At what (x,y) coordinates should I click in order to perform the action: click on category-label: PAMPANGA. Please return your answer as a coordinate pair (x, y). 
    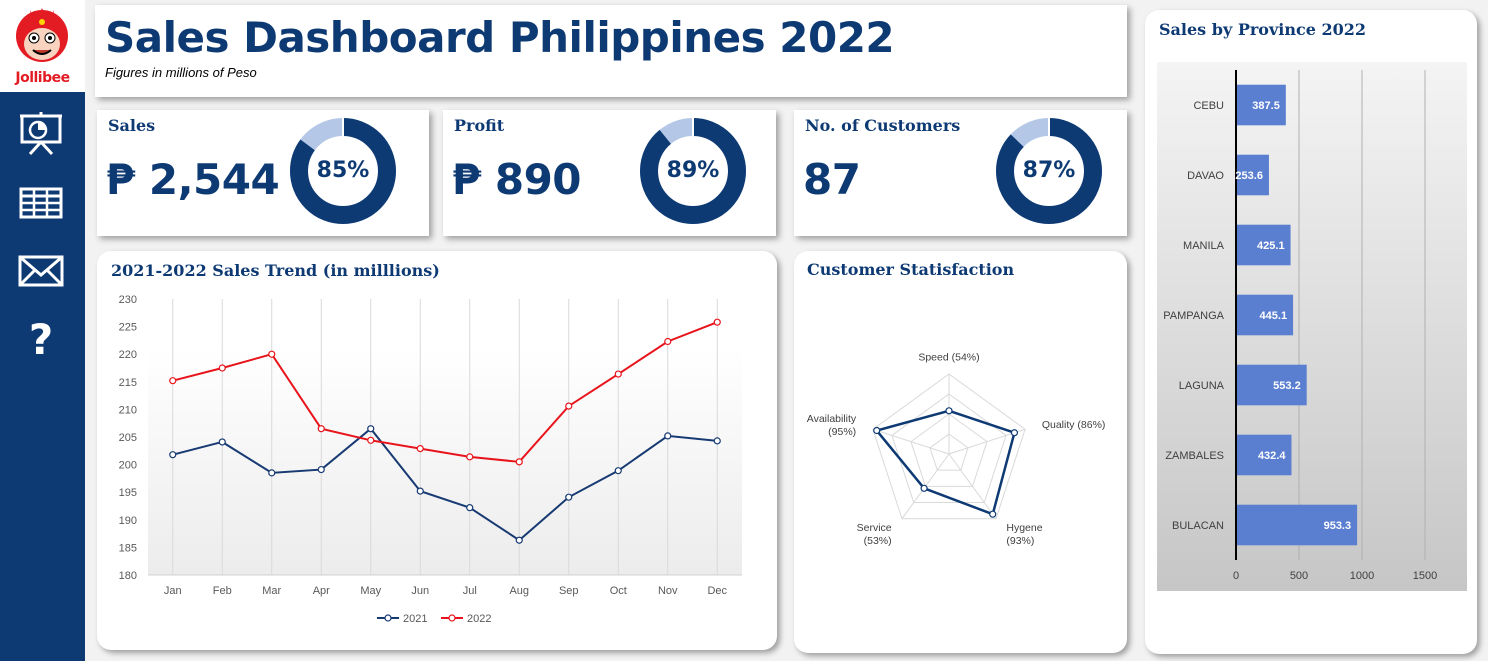
    Looking at the image, I should click on (1193, 316).